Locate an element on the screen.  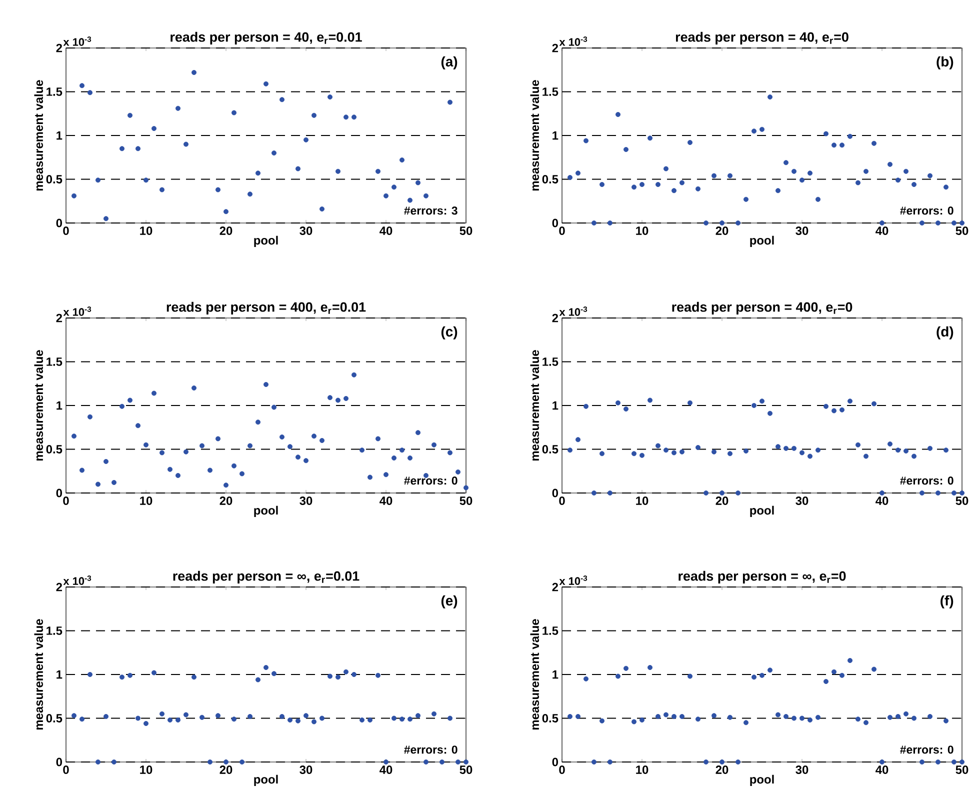
y-tick-label: 1 is located at coordinates (555, 135).